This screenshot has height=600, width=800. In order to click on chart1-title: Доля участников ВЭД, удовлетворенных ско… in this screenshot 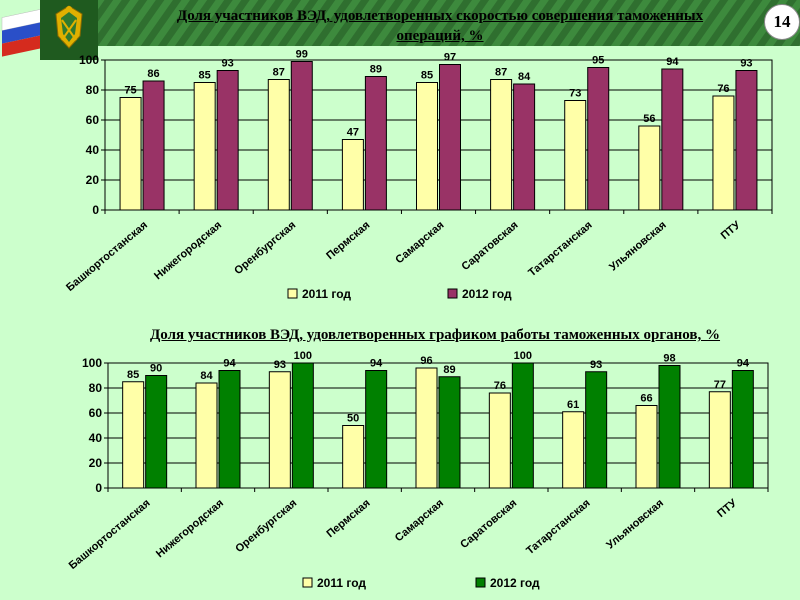, I will do `click(440, 26)`.